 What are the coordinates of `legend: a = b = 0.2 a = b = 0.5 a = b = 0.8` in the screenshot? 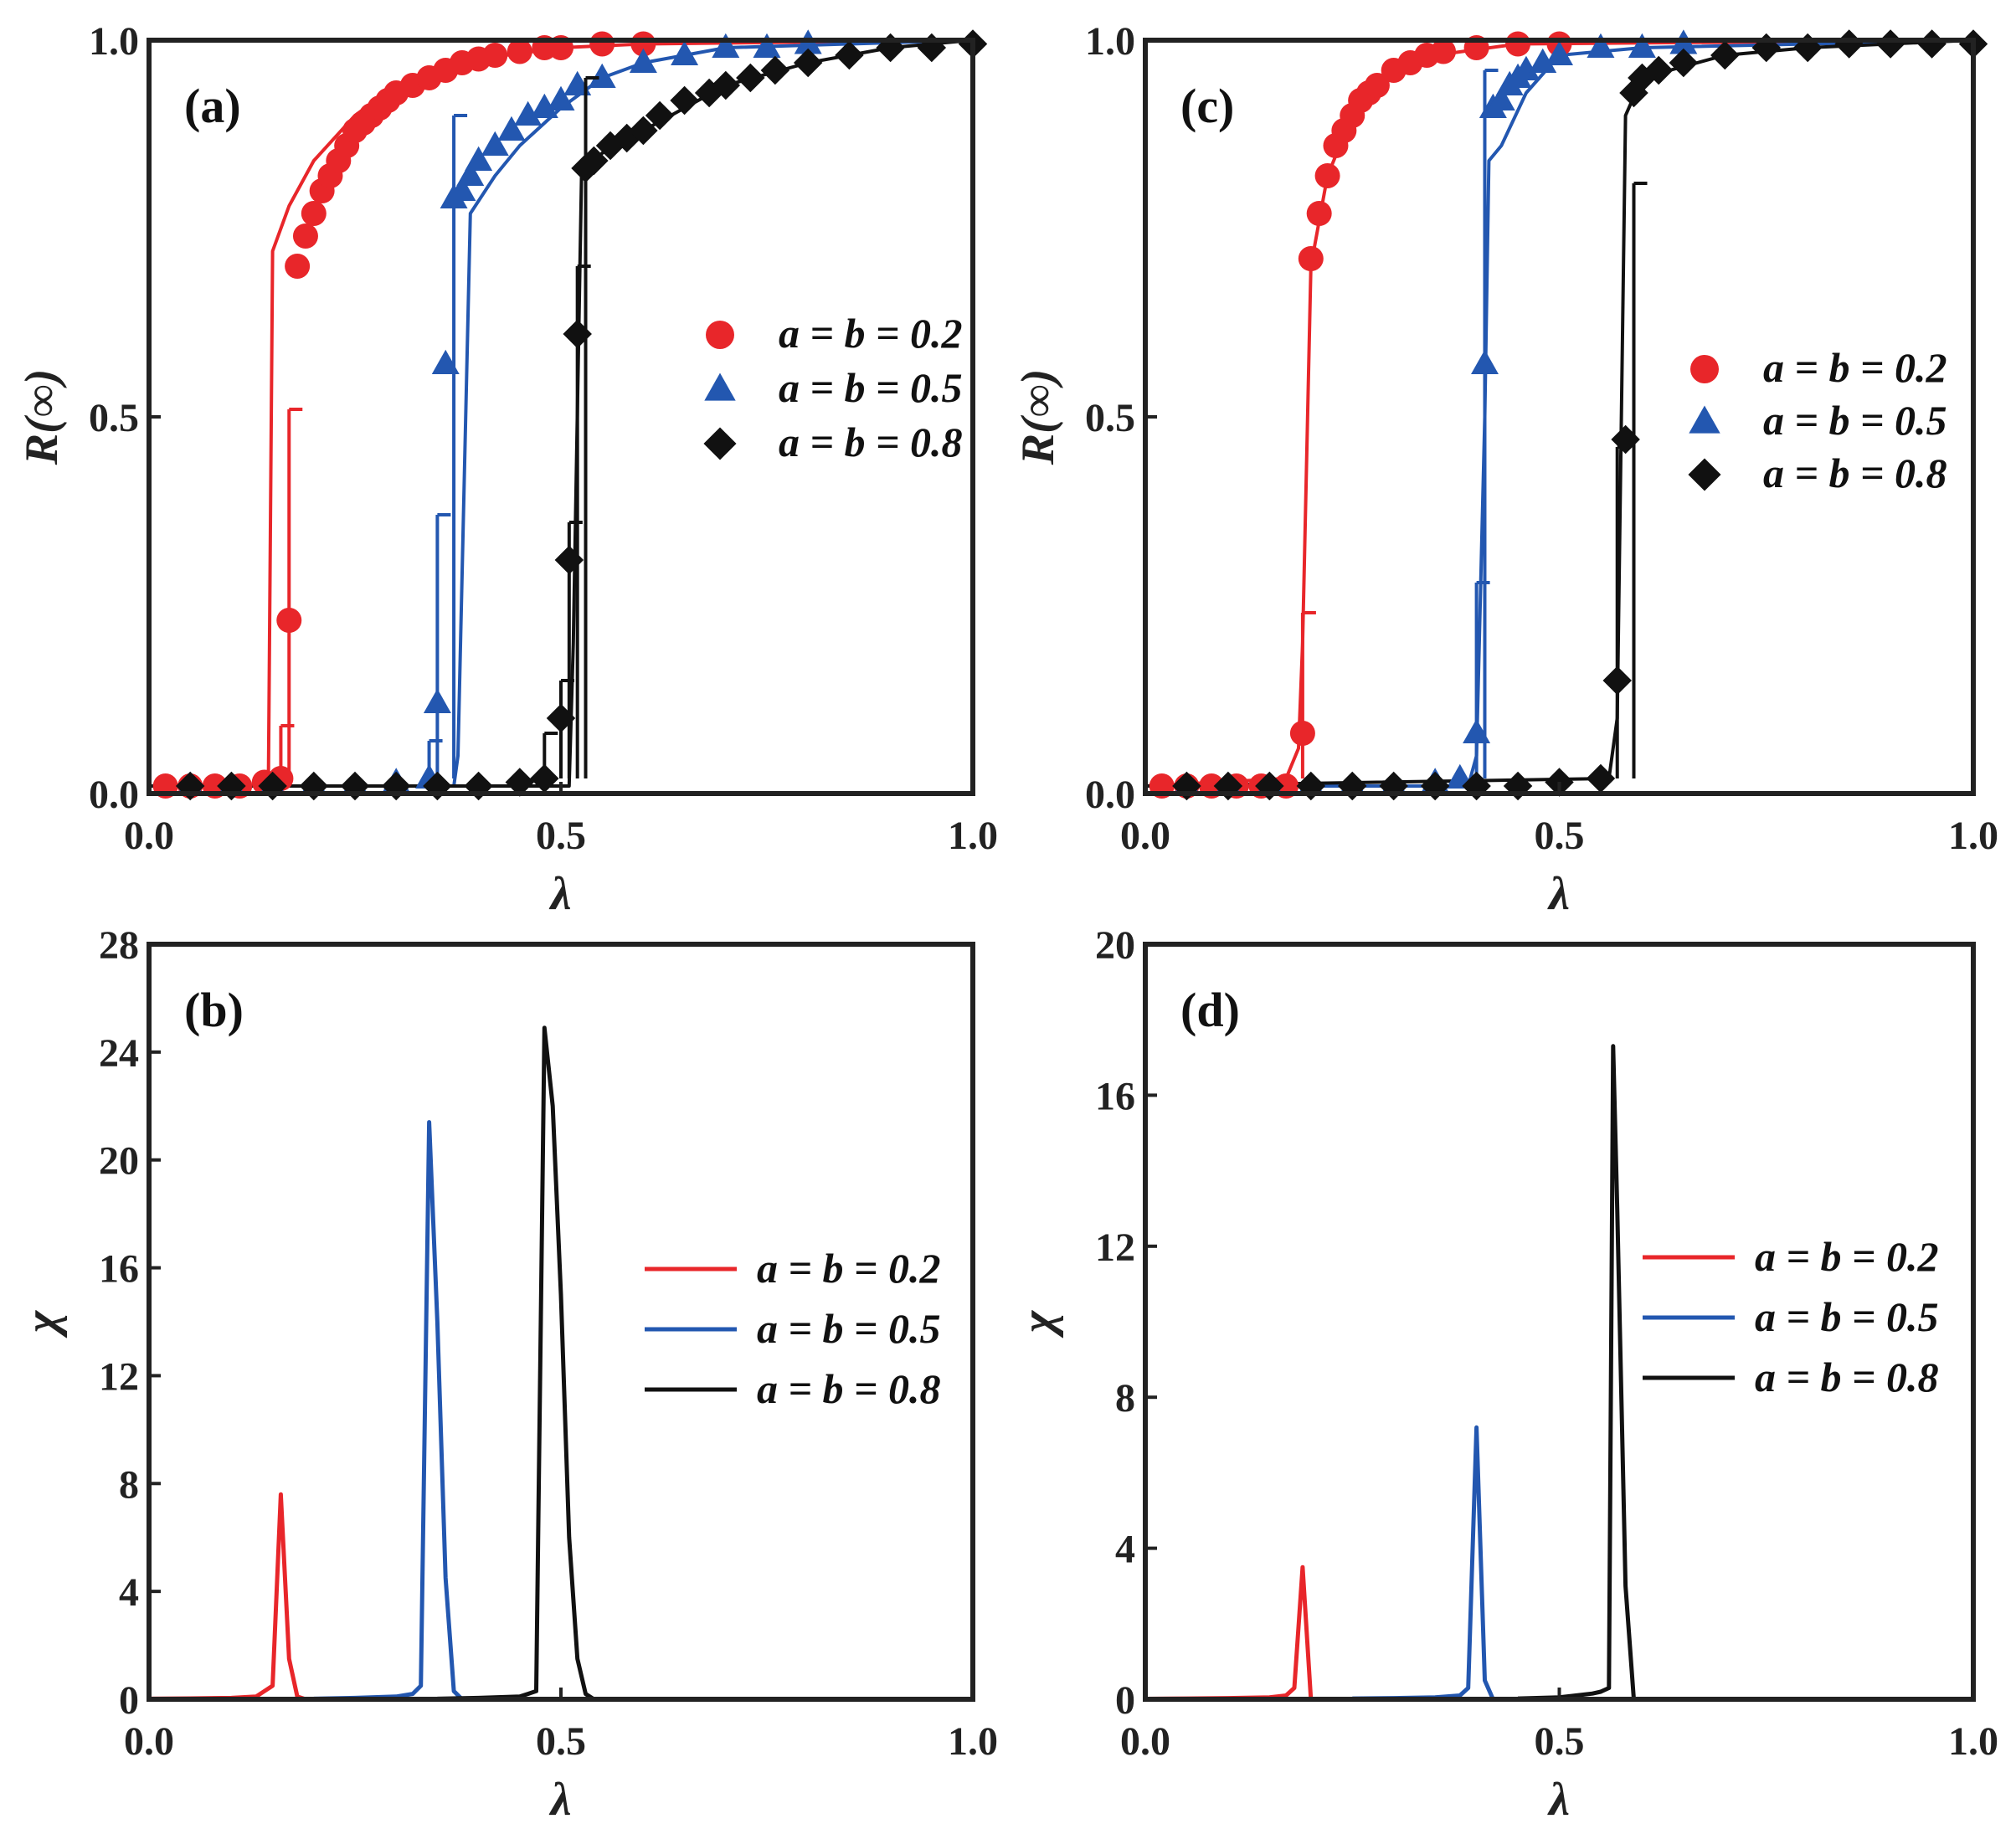 It's located at (792, 1328).